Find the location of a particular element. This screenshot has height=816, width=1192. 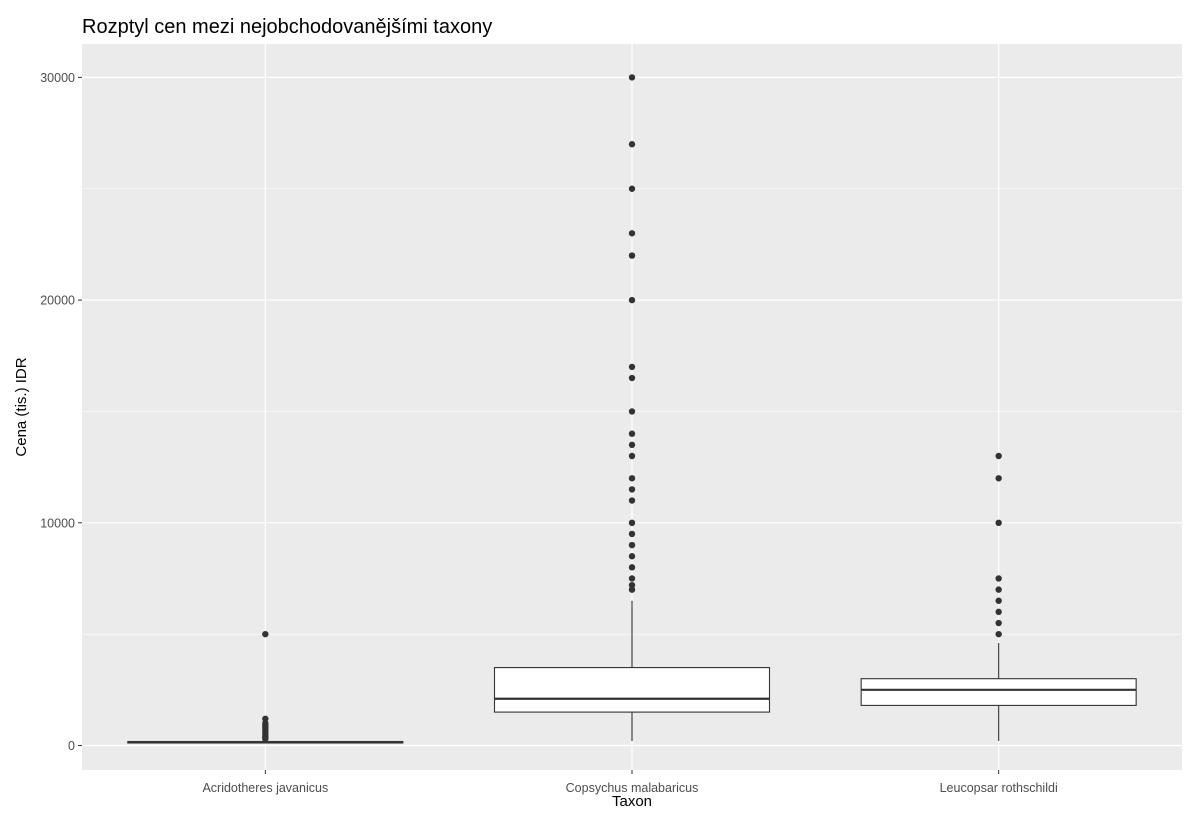

x-tick-label: Acridotheres javanicus is located at coordinates (265, 788).